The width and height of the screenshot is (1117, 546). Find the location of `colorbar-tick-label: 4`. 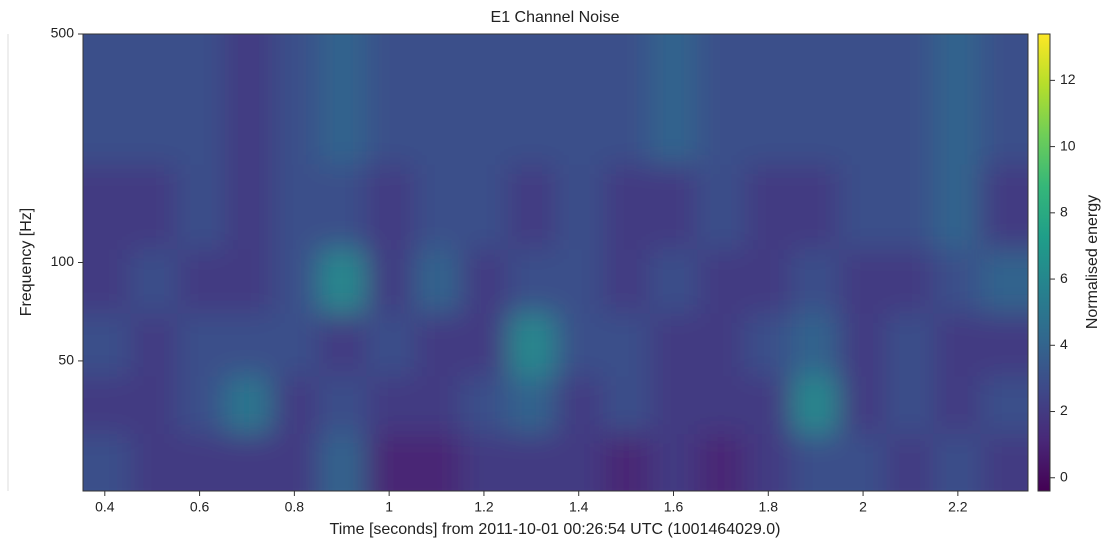

colorbar-tick-label: 4 is located at coordinates (1064, 344).